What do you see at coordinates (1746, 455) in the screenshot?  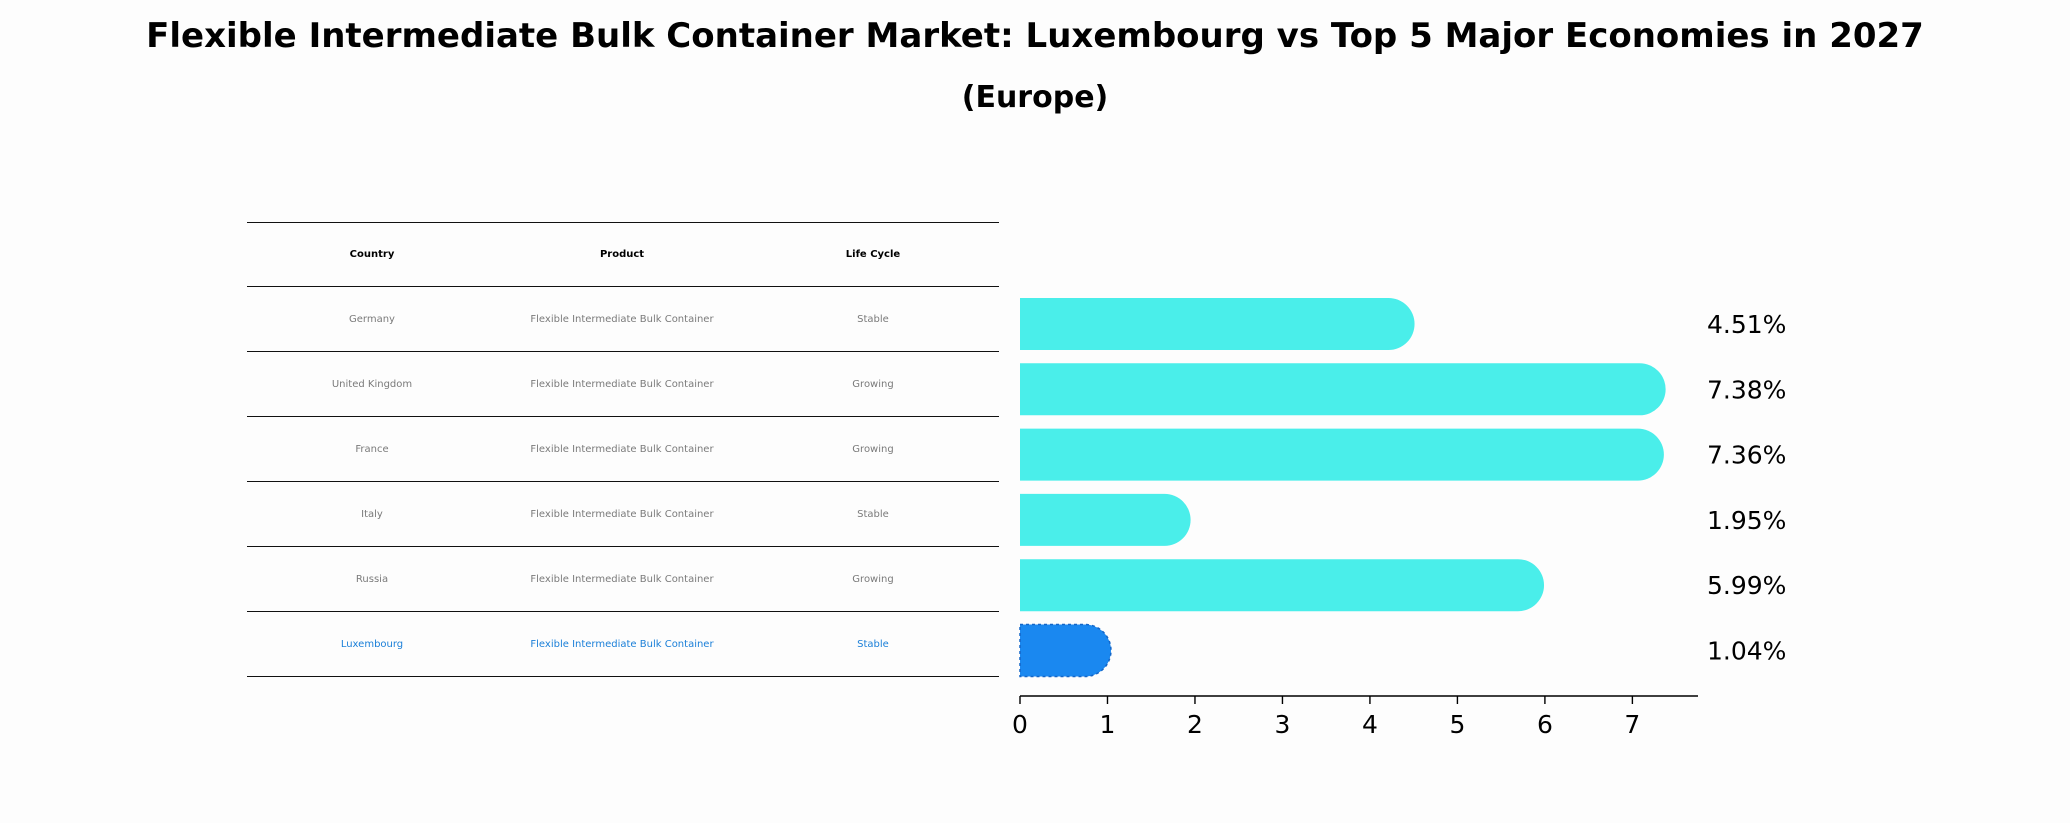 I see `data-label: 7.36%` at bounding box center [1746, 455].